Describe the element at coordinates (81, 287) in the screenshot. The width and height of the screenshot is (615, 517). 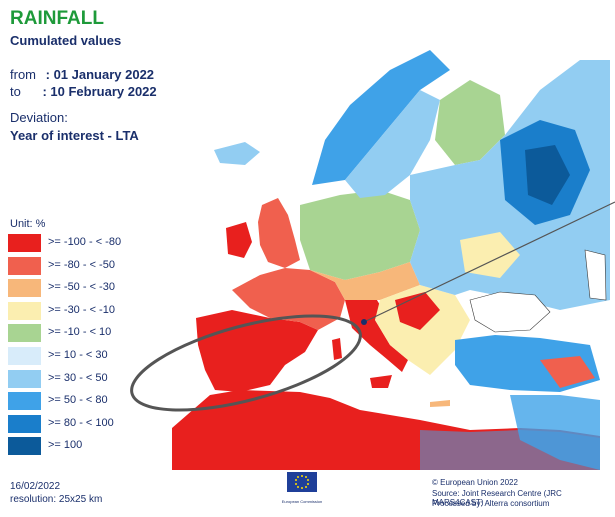
I see `legend-label: >= -50 - < -30` at that location.